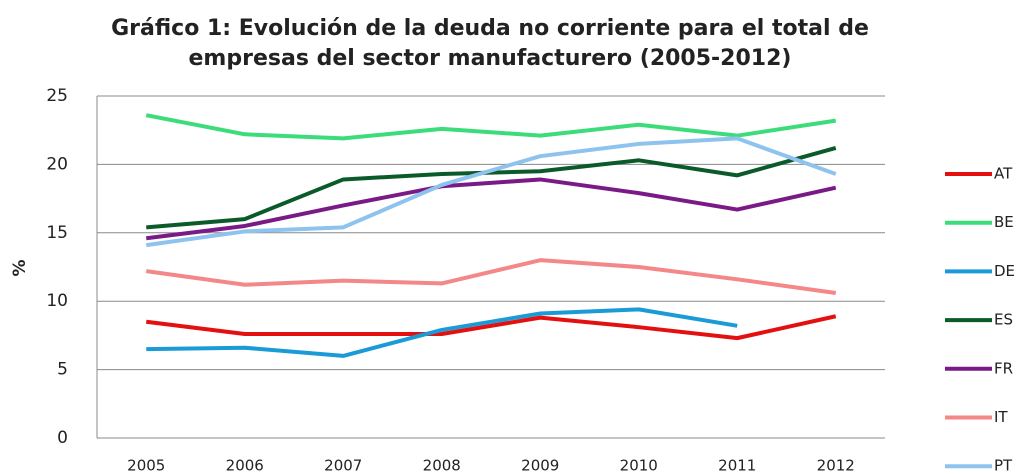 Image resolution: width=1036 pixels, height=474 pixels. I want to click on legend-label: FR, so click(1003, 368).